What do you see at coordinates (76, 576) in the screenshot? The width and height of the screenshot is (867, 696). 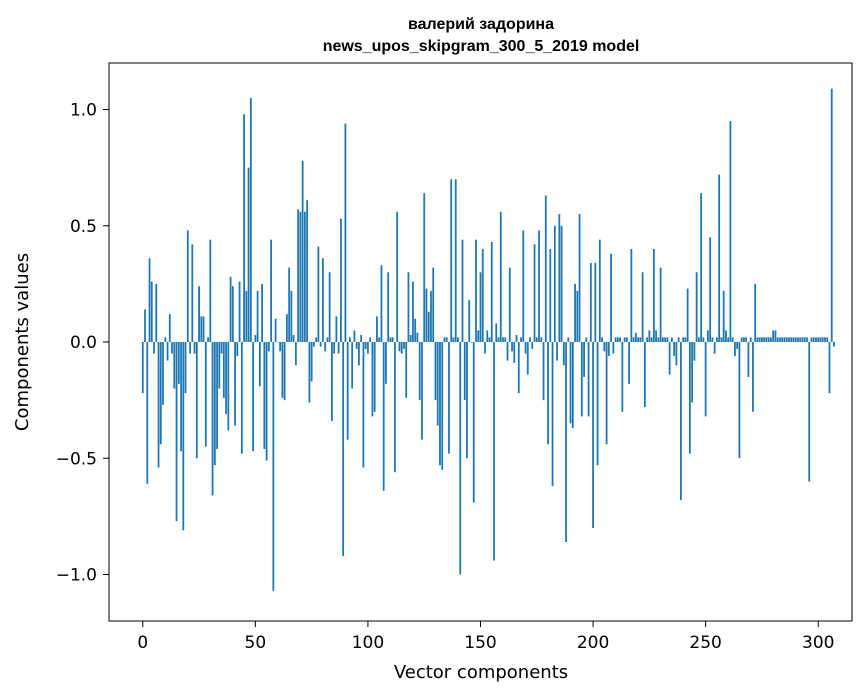 I see `y-tick-label: −1.0` at bounding box center [76, 576].